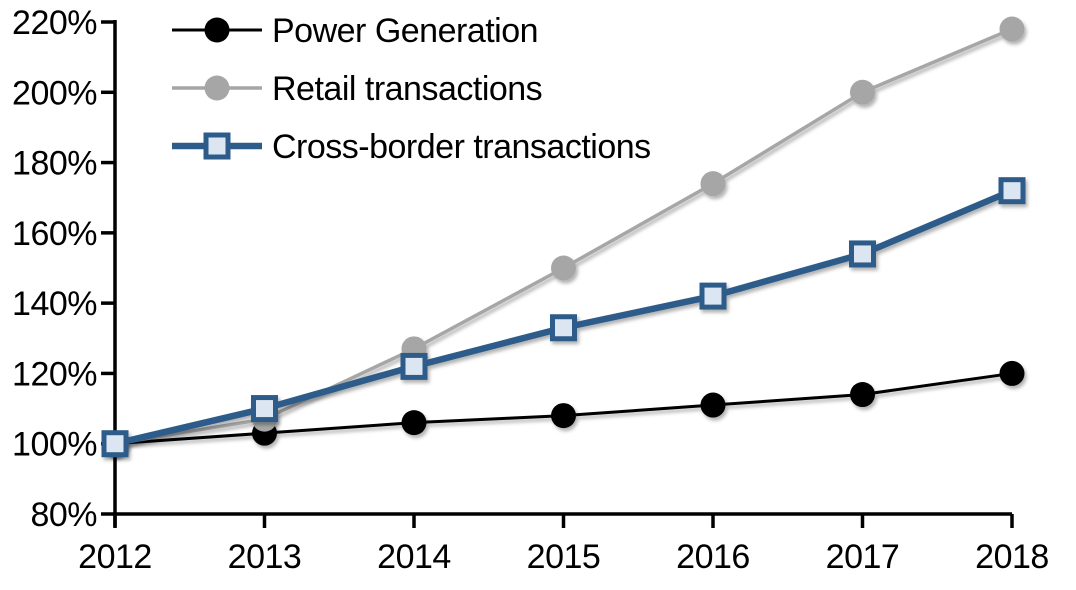 Image resolution: width=1076 pixels, height=590 pixels. I want to click on y-axis-tick-label: 100%, so click(54, 445).